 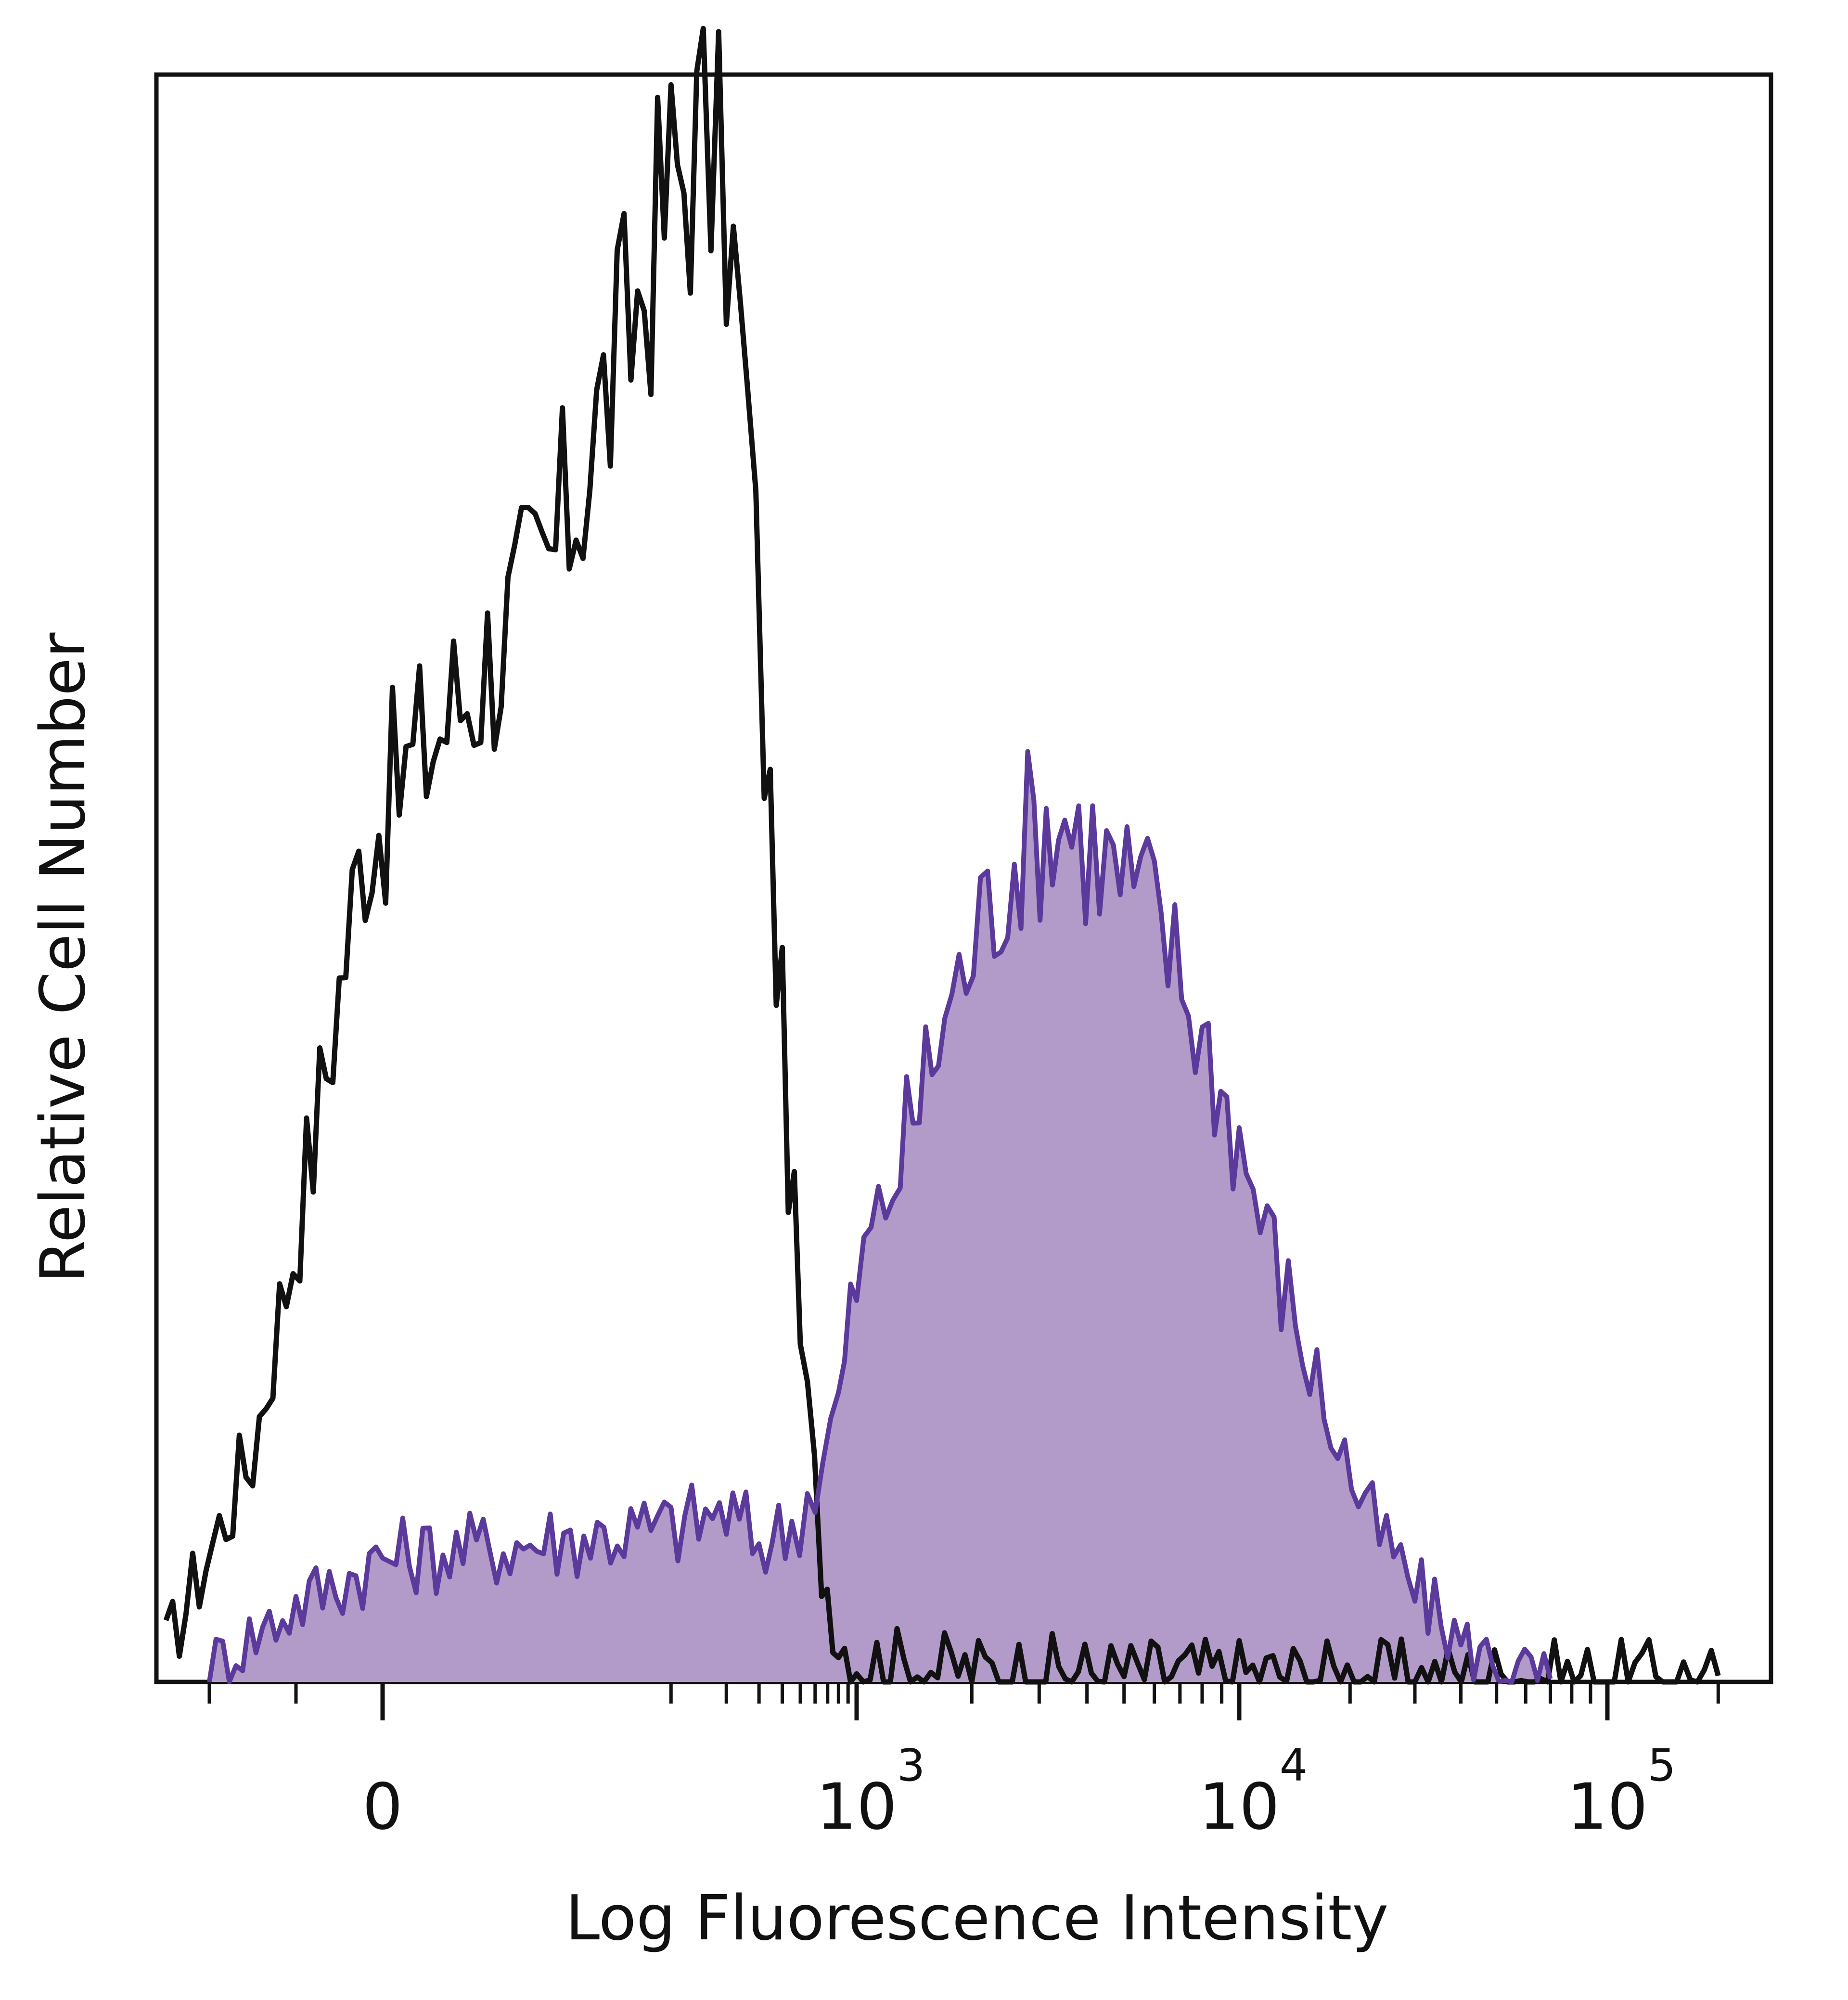 I want to click on svg-text: 3, so click(x=911, y=1765).